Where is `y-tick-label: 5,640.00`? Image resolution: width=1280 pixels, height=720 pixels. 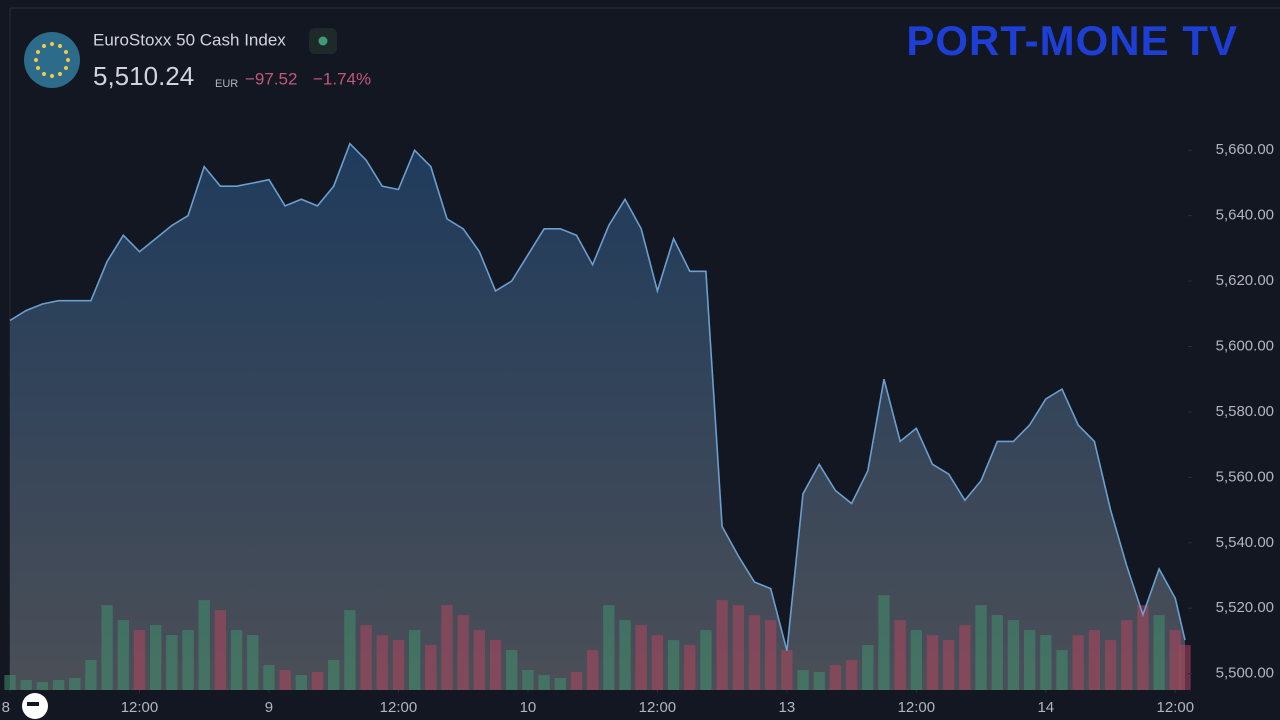
y-tick-label: 5,640.00 is located at coordinates (1245, 215).